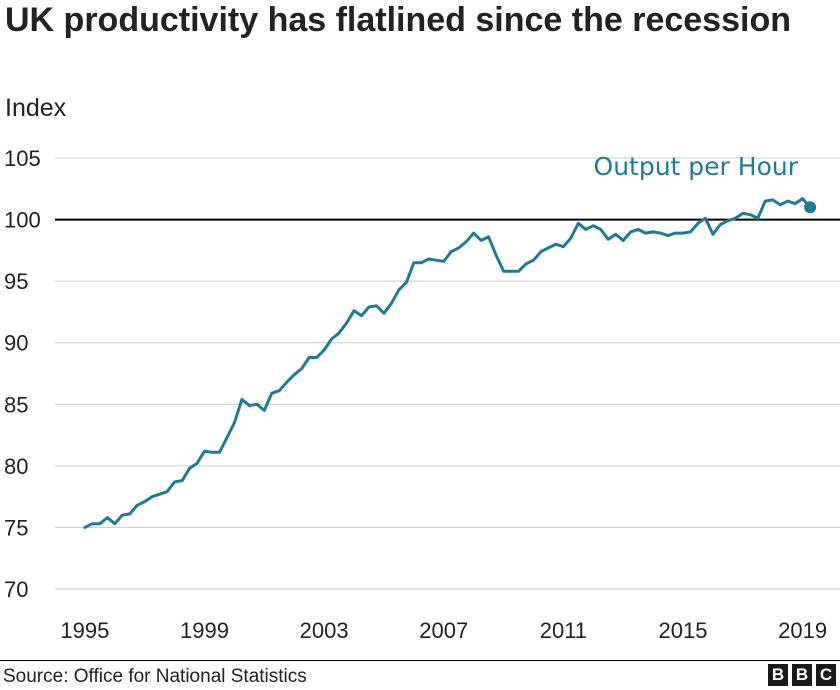 This screenshot has width=840, height=690. Describe the element at coordinates (810, 207) in the screenshot. I see `series-end-marker` at that location.